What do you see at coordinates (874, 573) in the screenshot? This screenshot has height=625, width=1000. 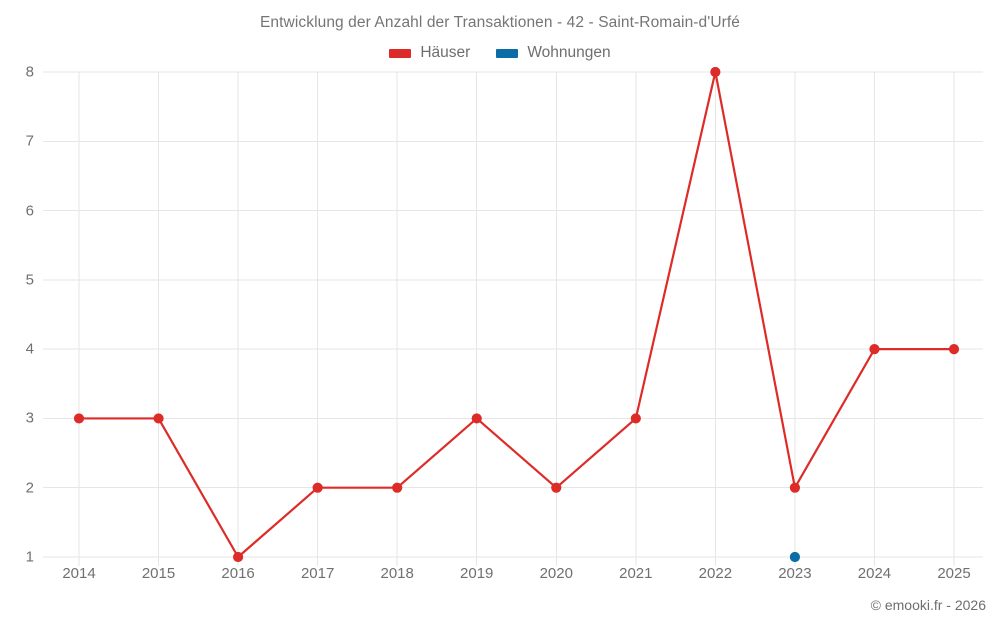 I see `x-axis-tick-label: 2024` at bounding box center [874, 573].